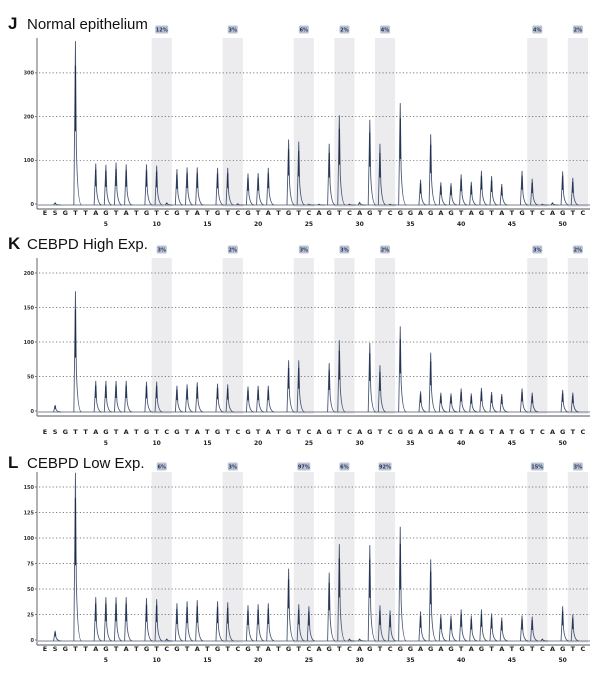 This screenshot has width=600, height=683. What do you see at coordinates (385, 31) in the screenshot?
I see `methylation-percent: 4%` at bounding box center [385, 31].